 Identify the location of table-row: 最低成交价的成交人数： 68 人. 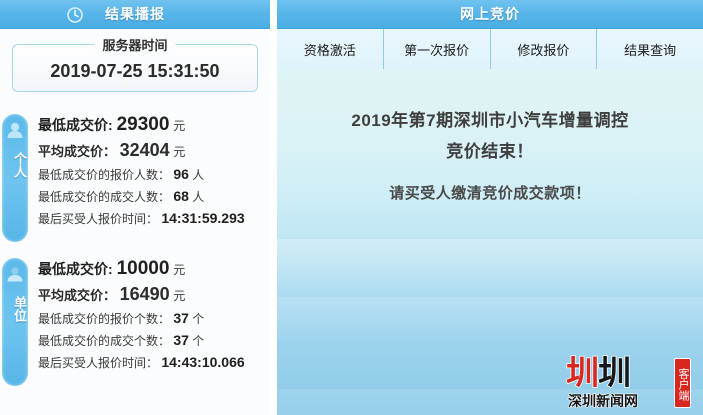
(152, 196).